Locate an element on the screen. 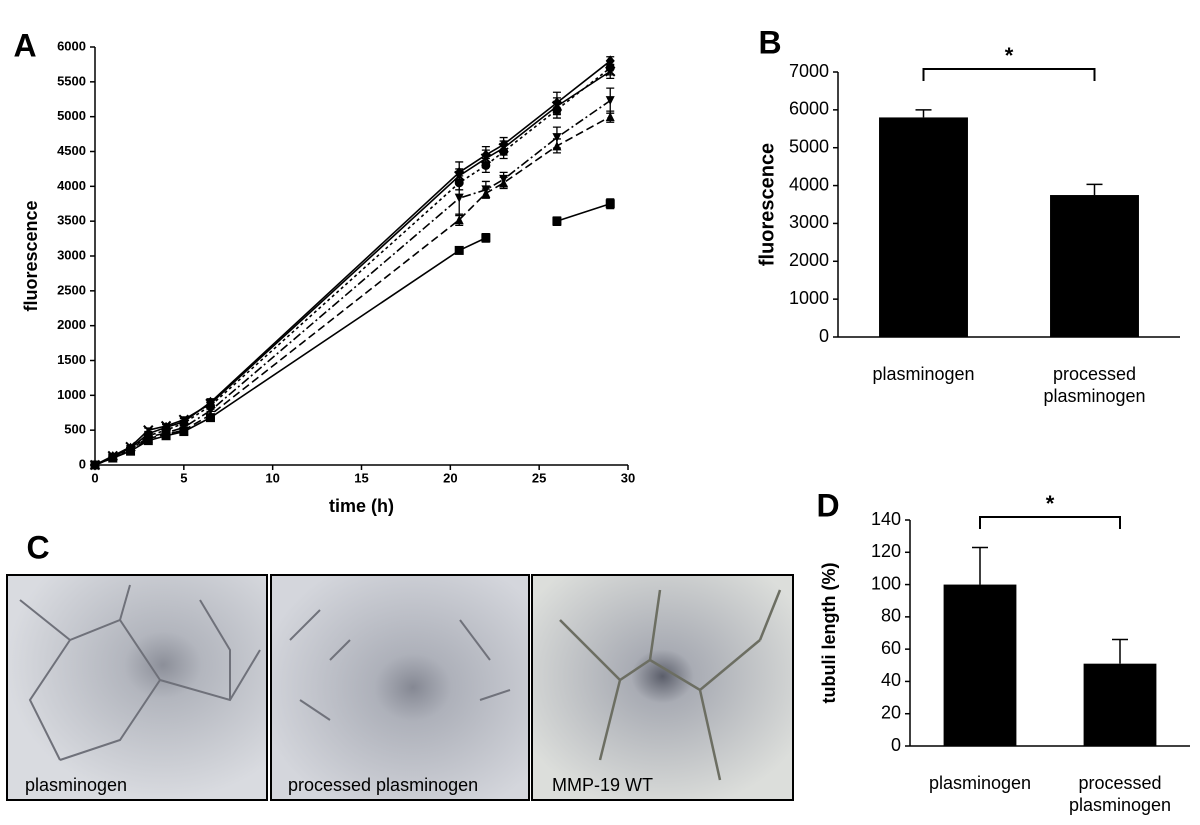 This screenshot has height=825, width=1200. y-tick-label: 500 is located at coordinates (75, 429).